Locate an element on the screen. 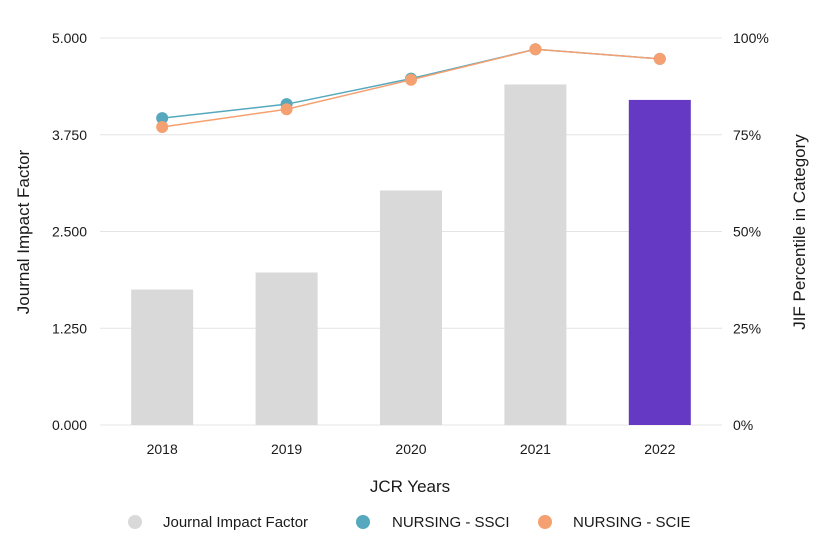  x-tick-label: 2022 is located at coordinates (659, 449).